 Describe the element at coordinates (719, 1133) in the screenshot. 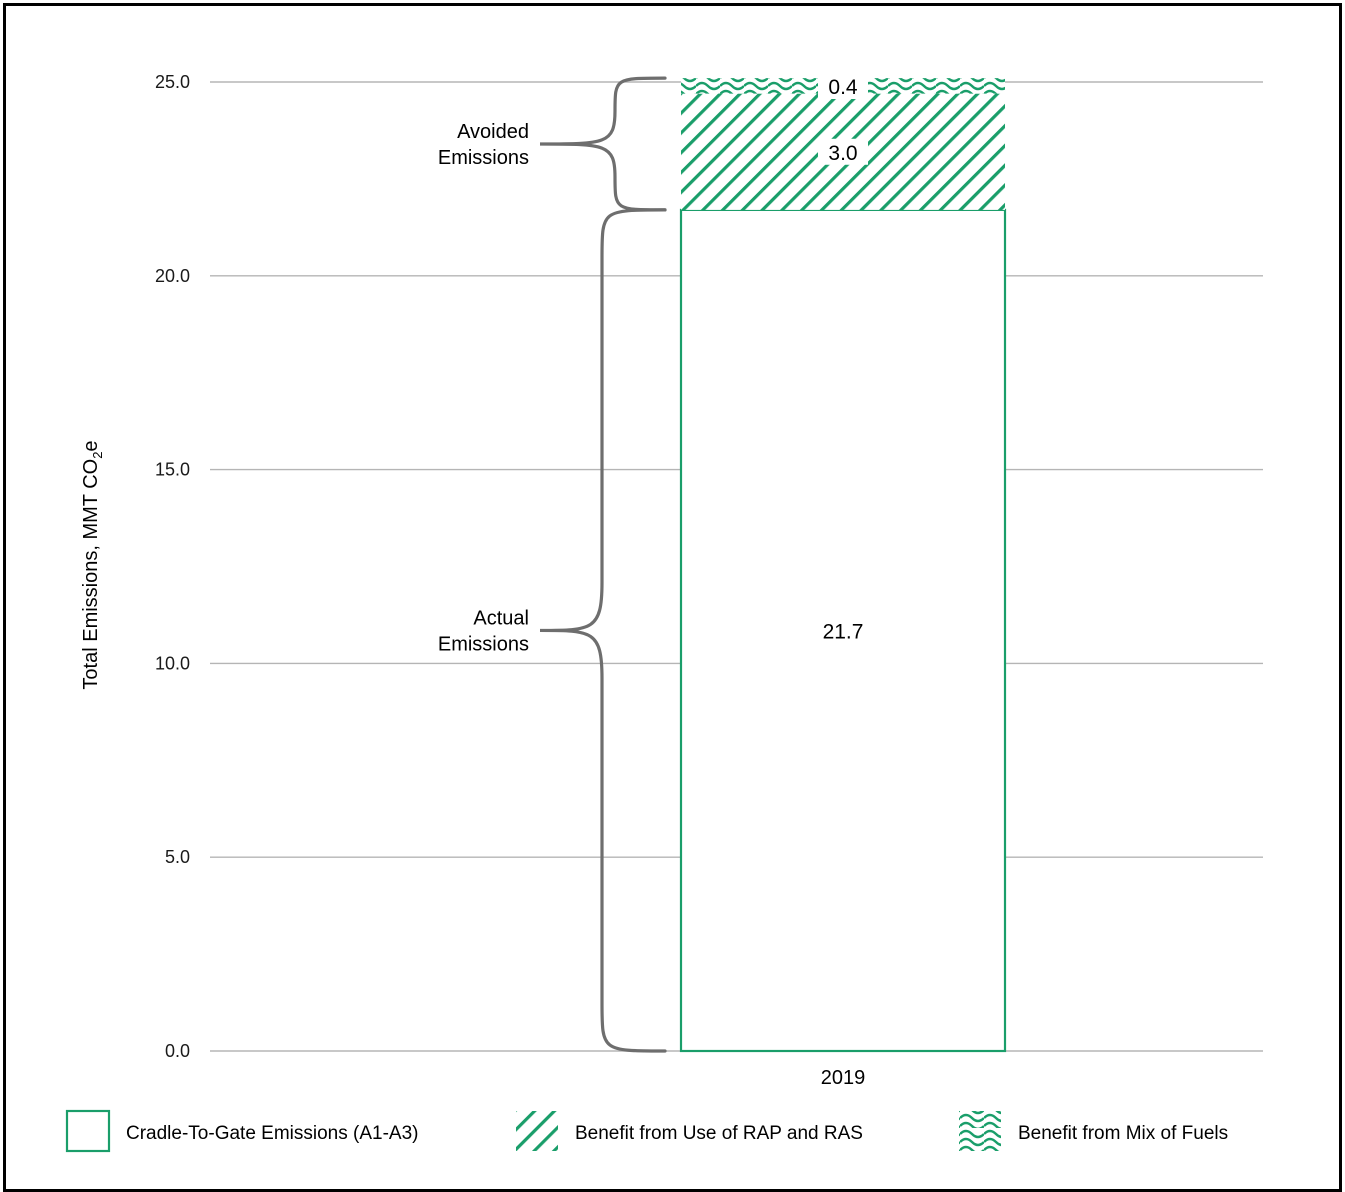

I see `legend-label: Benefit from Use of RAP and RAS` at that location.